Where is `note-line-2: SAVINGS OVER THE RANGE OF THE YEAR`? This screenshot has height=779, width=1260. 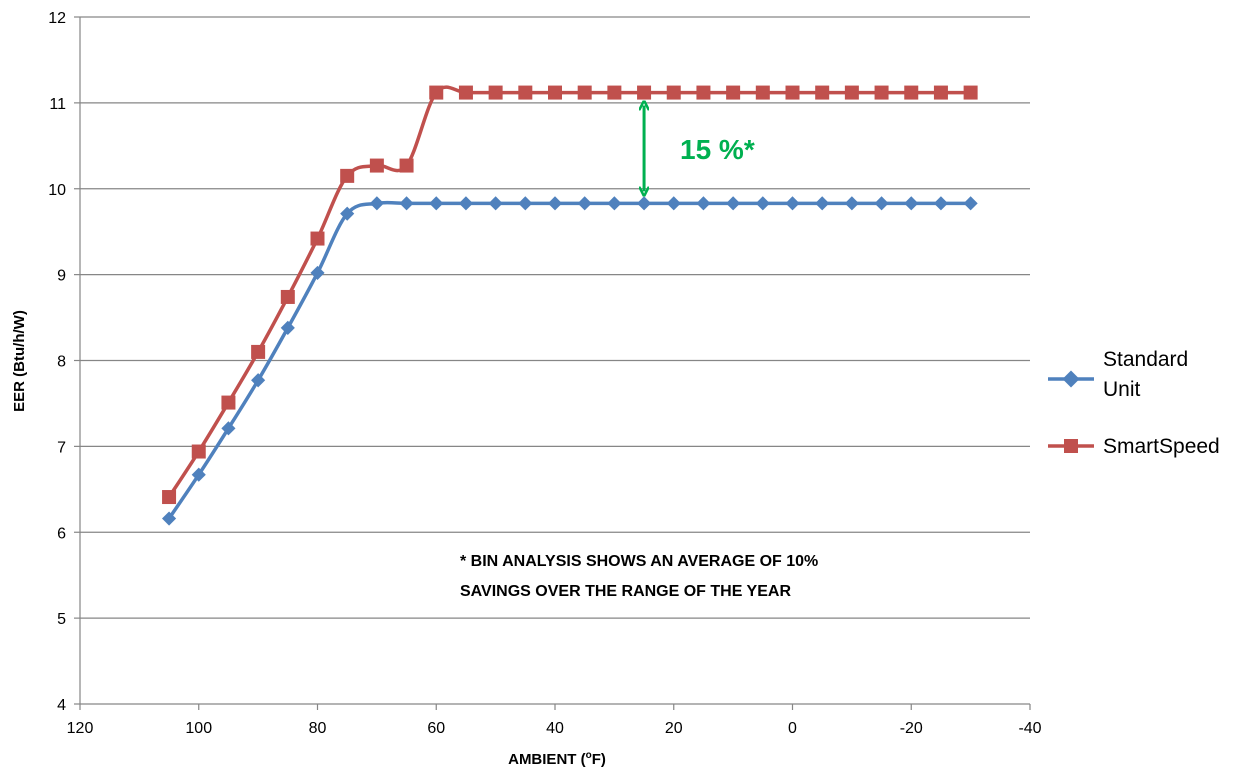 note-line-2: SAVINGS OVER THE RANGE OF THE YEAR is located at coordinates (625, 591).